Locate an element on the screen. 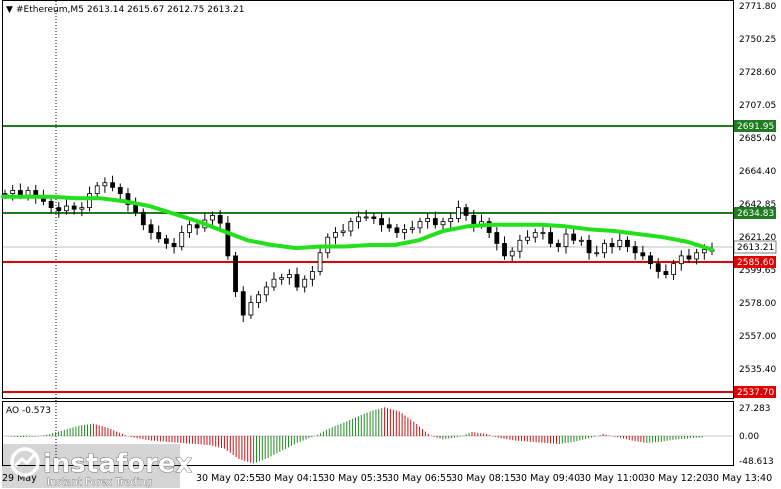 Image resolution: width=781 pixels, height=489 pixels. level-tags: 2691.95 2634.83 2613.21 2585.60 2537.70 is located at coordinates (755, 259).